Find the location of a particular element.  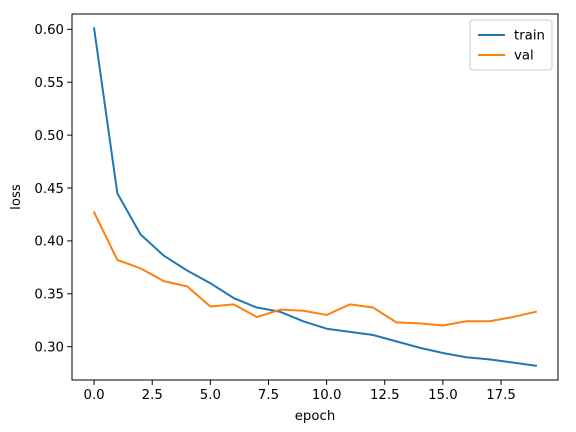

legend-box is located at coordinates (511, 45).